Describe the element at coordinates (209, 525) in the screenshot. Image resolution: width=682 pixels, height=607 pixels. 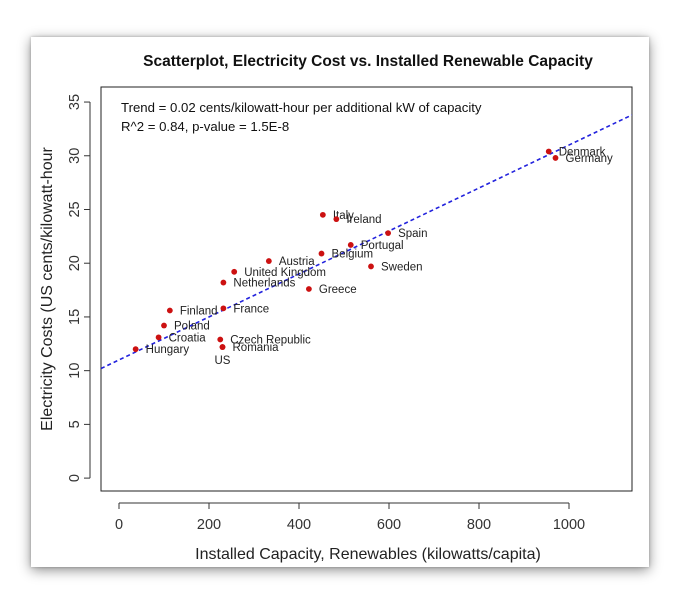
I see `x-tick-label: 200` at that location.